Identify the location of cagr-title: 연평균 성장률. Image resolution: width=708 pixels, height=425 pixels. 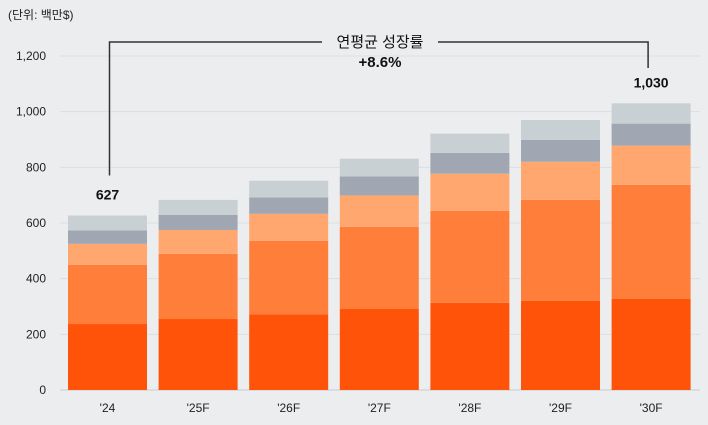
(380, 42).